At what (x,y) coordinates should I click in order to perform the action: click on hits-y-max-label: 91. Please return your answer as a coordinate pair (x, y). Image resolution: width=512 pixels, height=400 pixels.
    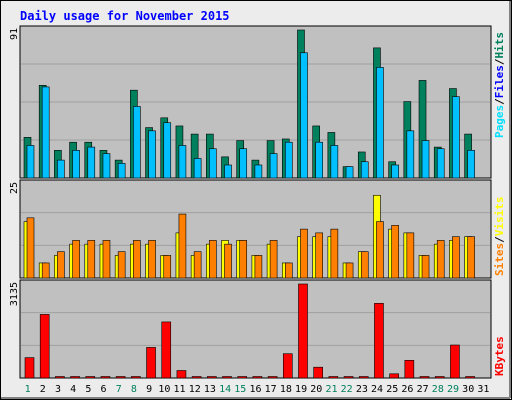
    Looking at the image, I should click on (14, 34).